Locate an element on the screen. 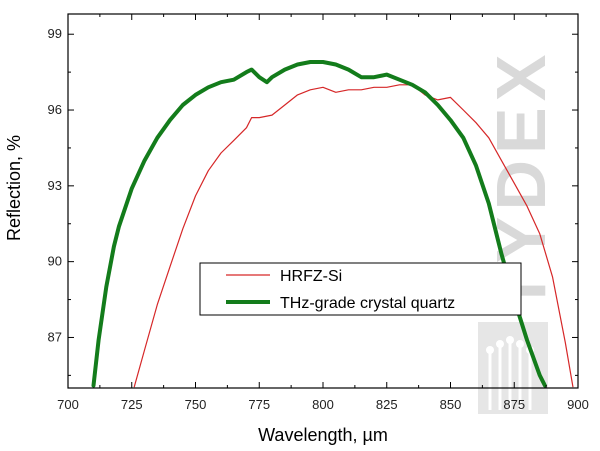  y-tick-label: 96 is located at coordinates (55, 109).